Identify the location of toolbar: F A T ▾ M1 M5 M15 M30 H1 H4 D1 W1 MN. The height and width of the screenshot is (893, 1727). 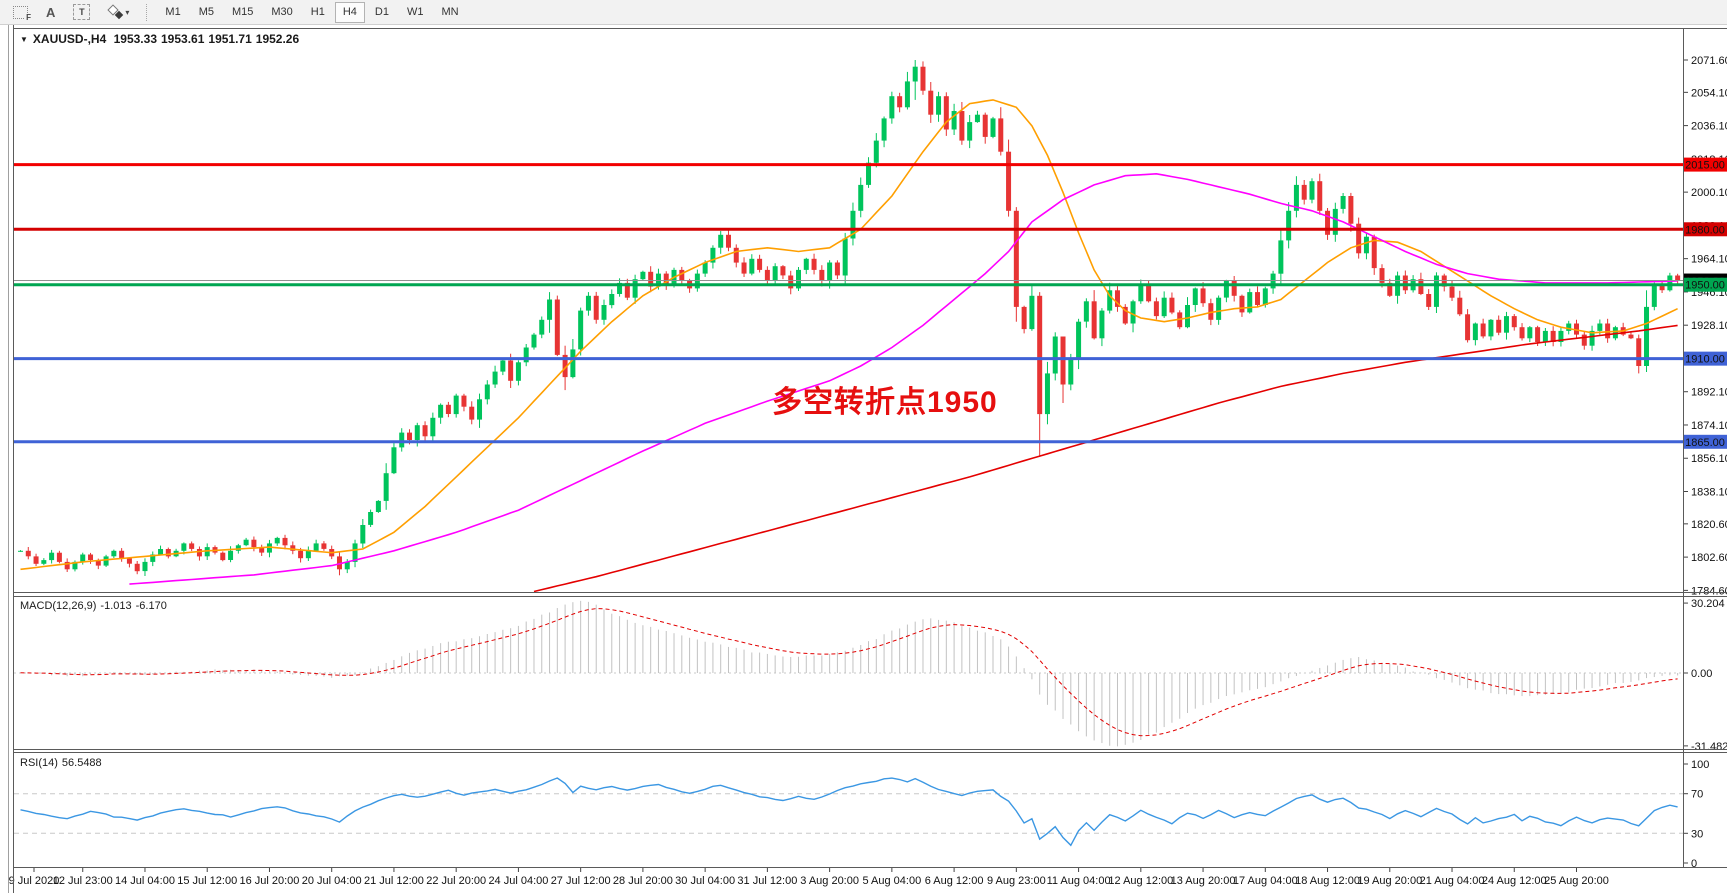
(863, 12).